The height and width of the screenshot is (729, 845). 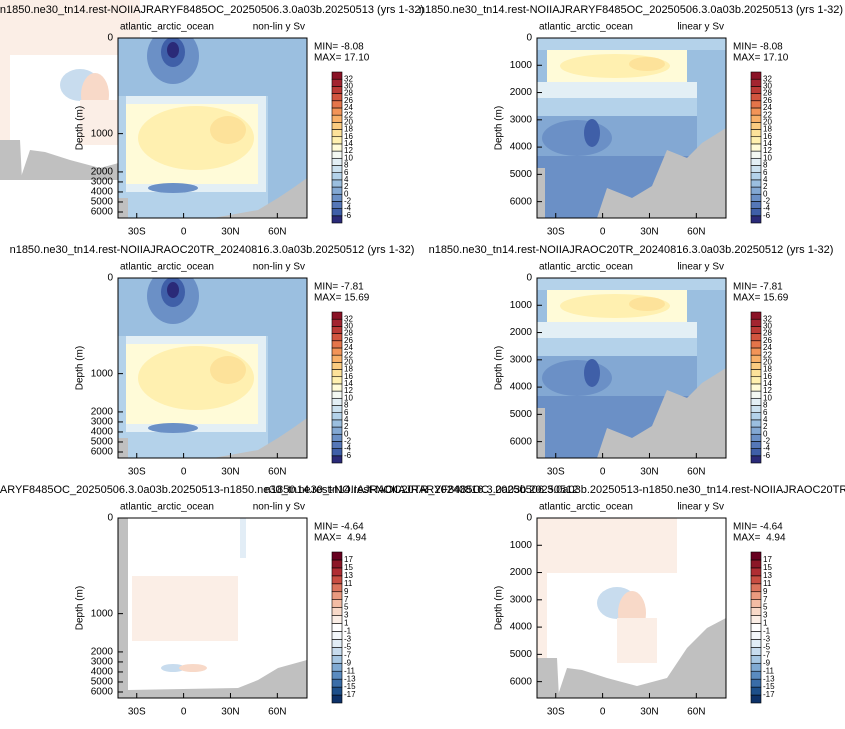 What do you see at coordinates (767, 654) in the screenshot?
I see `colorbar-label: -7` at bounding box center [767, 654].